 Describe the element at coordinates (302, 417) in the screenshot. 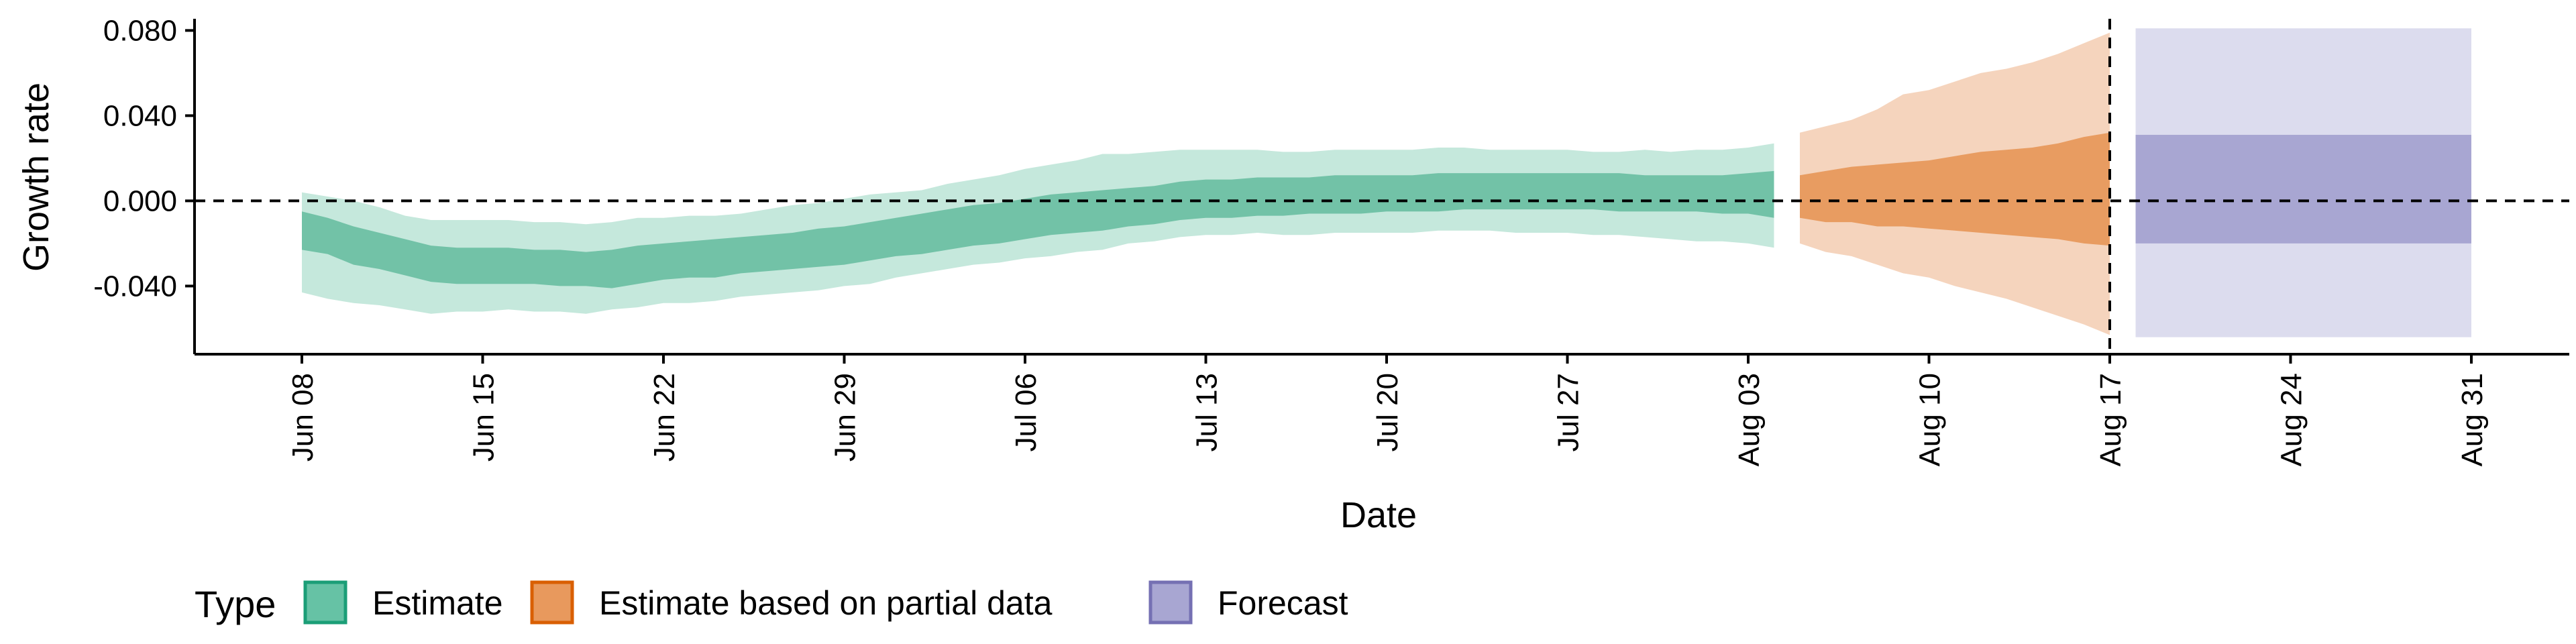

I see `x-tick-label: Jun 08` at that location.